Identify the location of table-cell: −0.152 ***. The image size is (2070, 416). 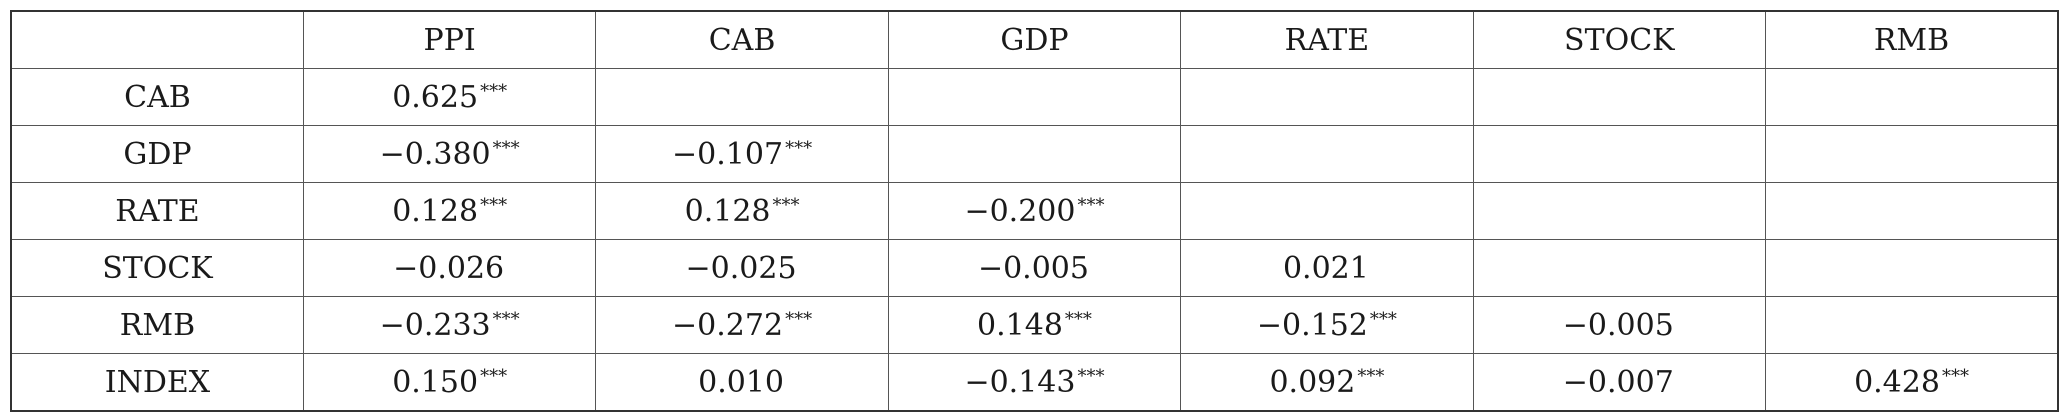
(1327, 325).